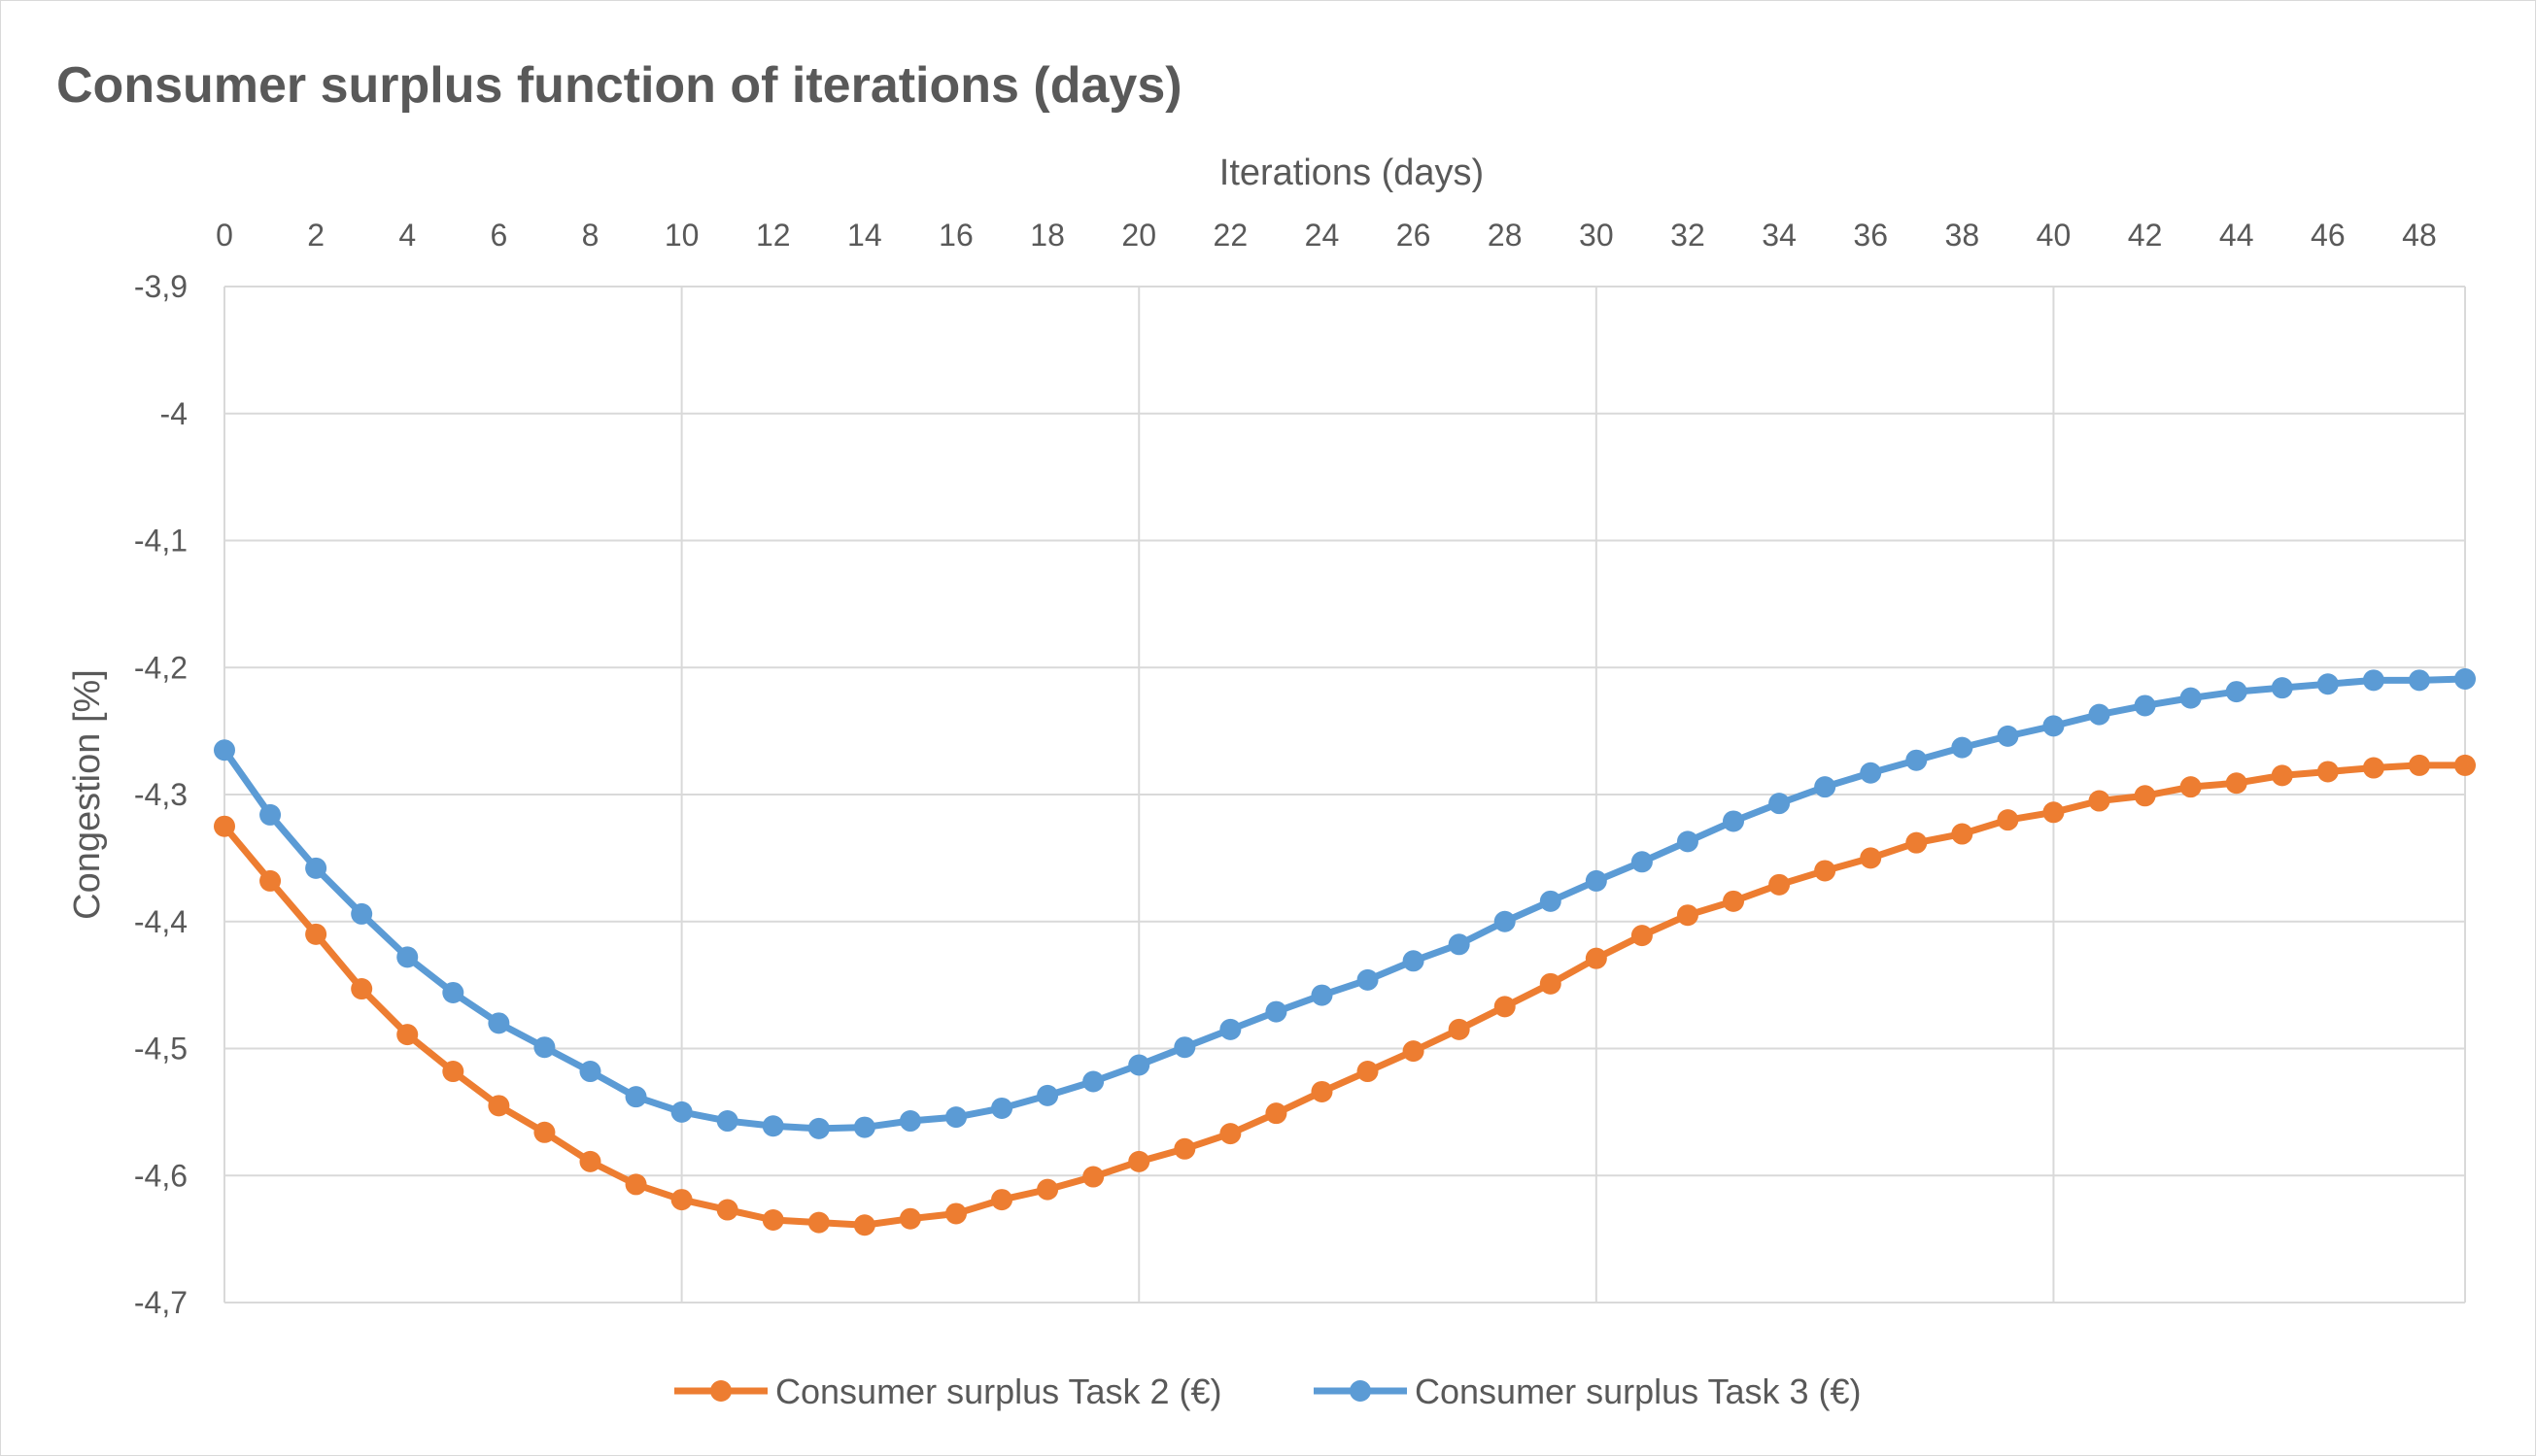 Image resolution: width=2536 pixels, height=1456 pixels. I want to click on x-tick-label: 32, so click(1688, 235).